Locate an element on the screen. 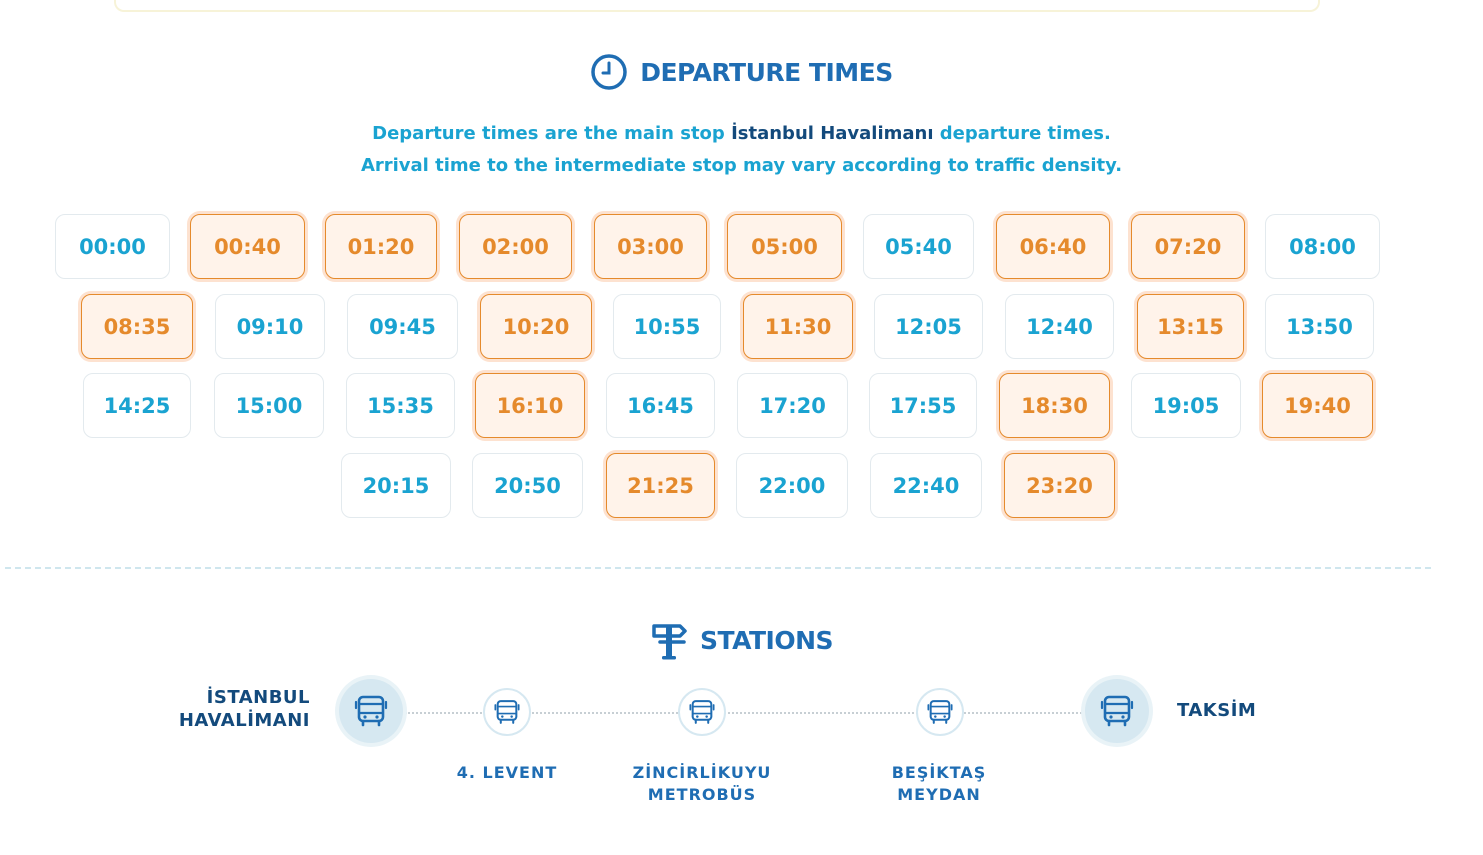 The image size is (1483, 855). departure-time: 16:45 is located at coordinates (660, 405).